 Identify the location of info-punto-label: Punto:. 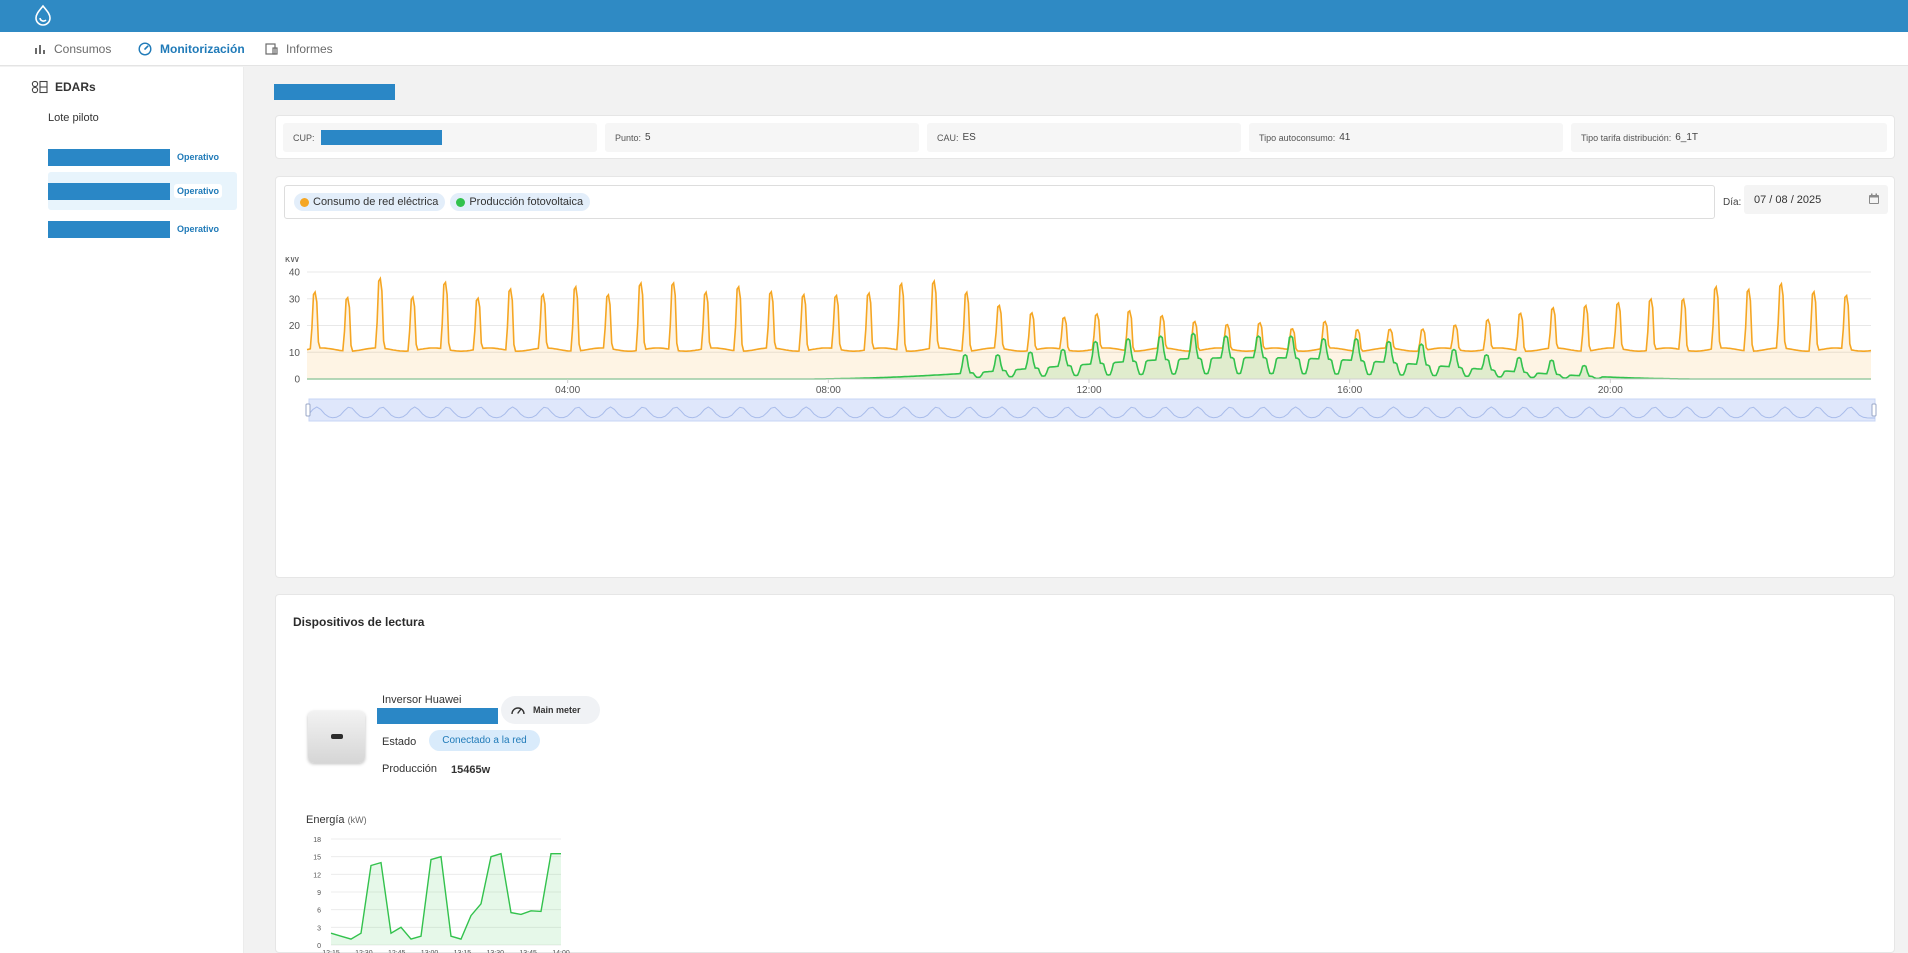
(628, 137).